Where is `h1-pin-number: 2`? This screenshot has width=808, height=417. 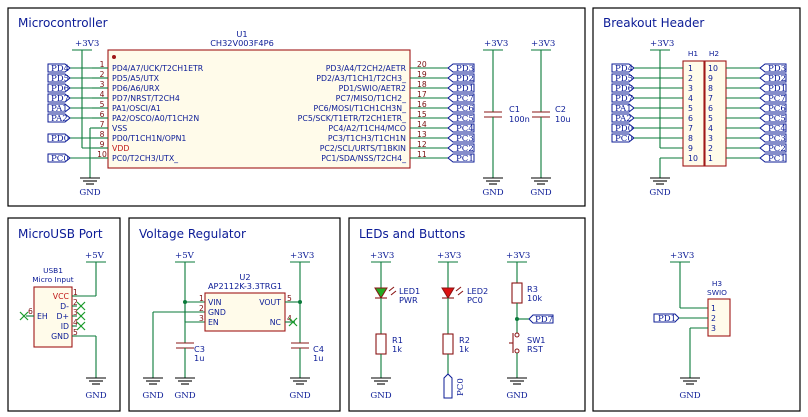
h1-pin-number: 2 is located at coordinates (690, 78).